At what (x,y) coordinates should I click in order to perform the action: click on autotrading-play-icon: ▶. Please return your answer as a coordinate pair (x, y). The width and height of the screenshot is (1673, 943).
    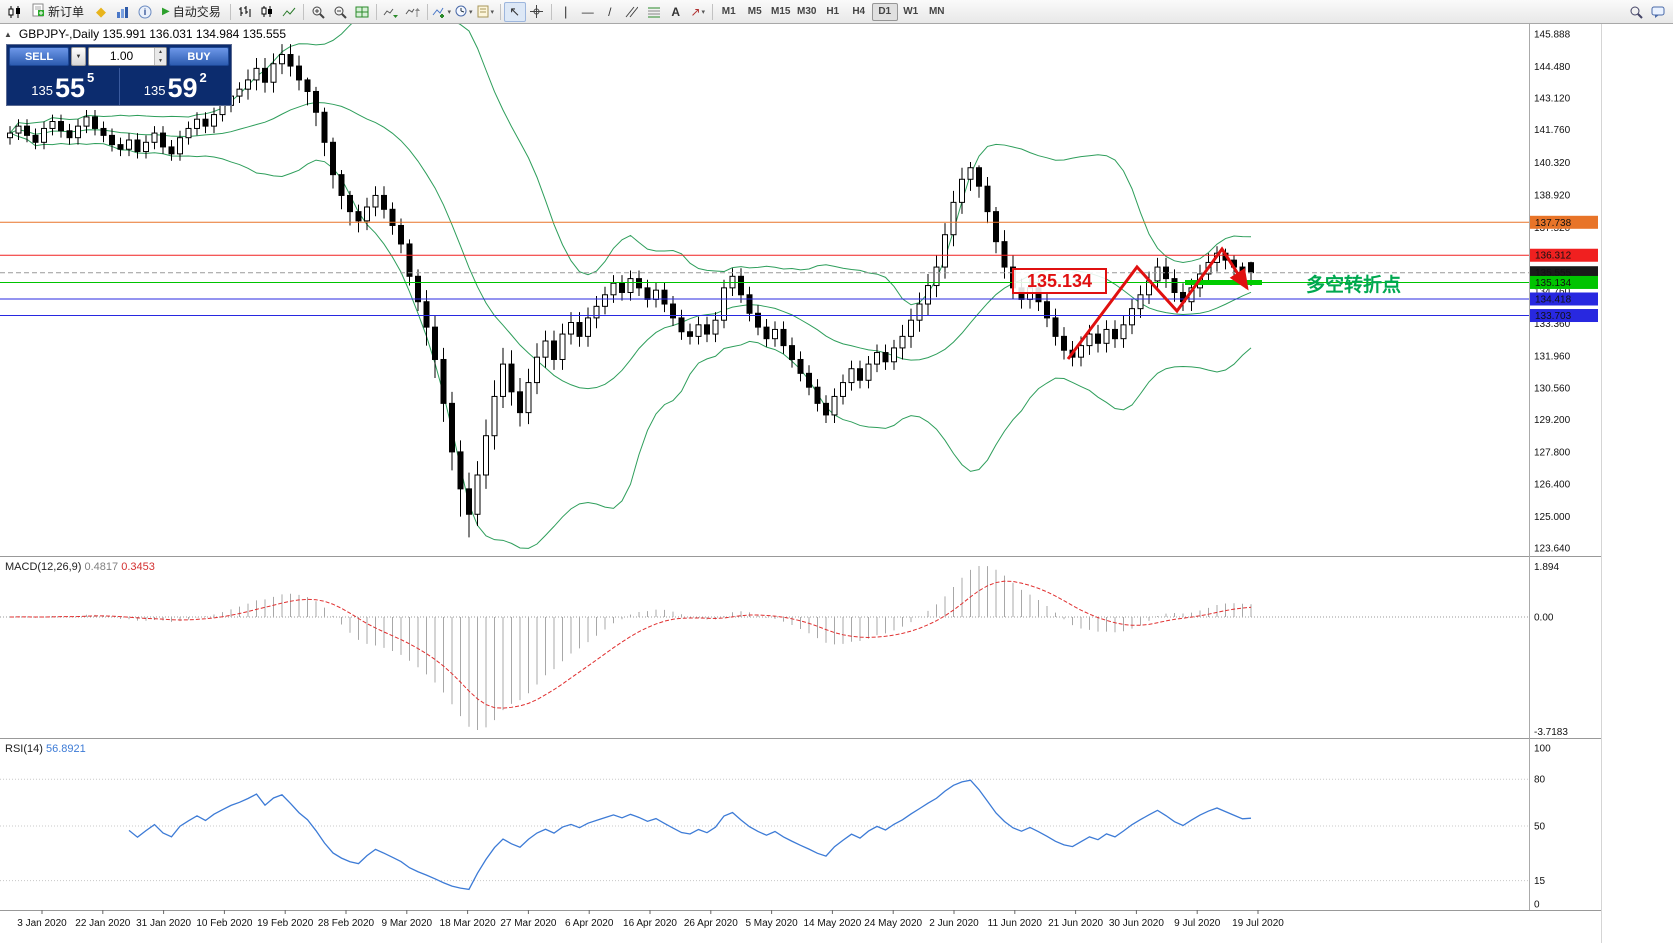
    Looking at the image, I should click on (166, 11).